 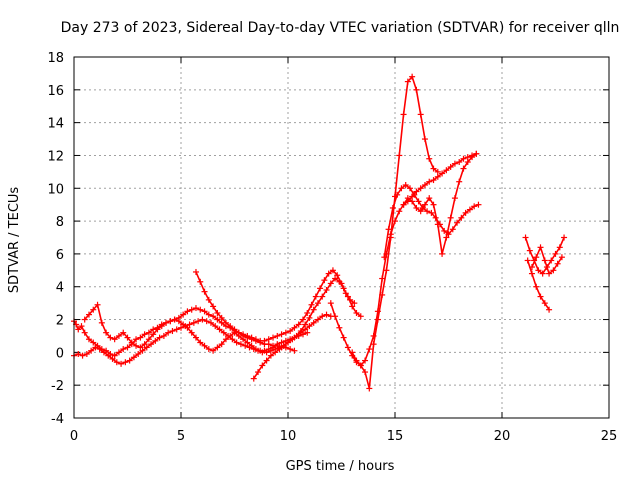 What do you see at coordinates (55, 156) in the screenshot?
I see `y-tick-label: 12` at bounding box center [55, 156].